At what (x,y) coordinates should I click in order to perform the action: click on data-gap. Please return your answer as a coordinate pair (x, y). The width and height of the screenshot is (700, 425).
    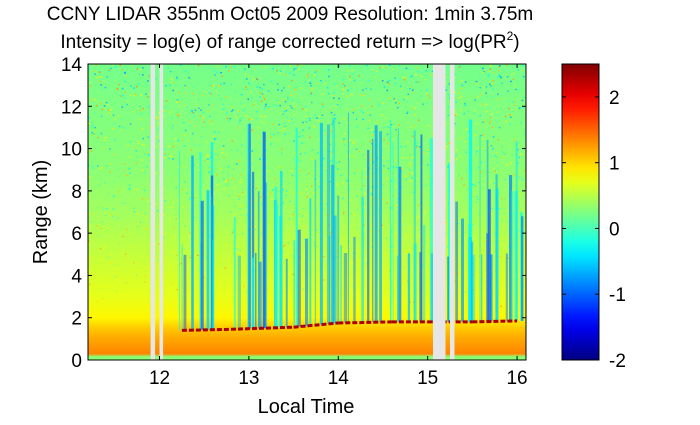
    Looking at the image, I should click on (161, 212).